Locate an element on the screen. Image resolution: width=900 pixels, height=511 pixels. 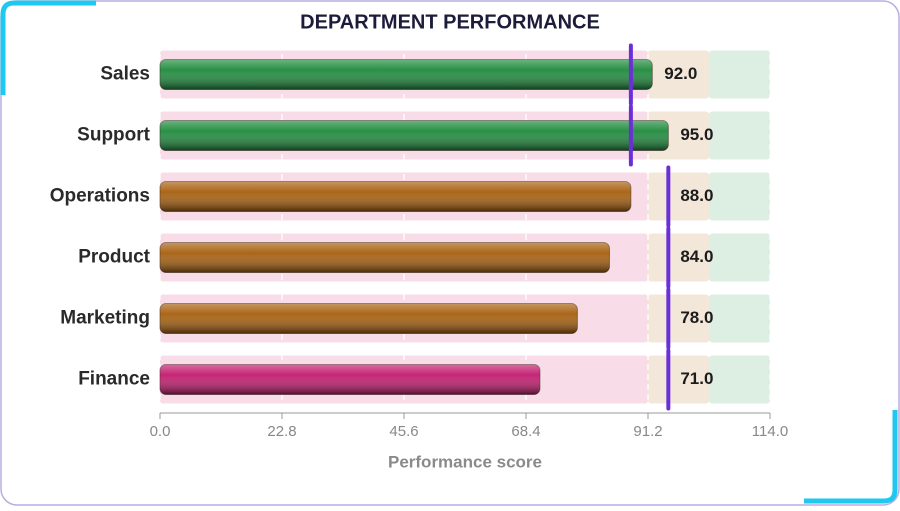
y-tick-label: Finance is located at coordinates (114, 379).